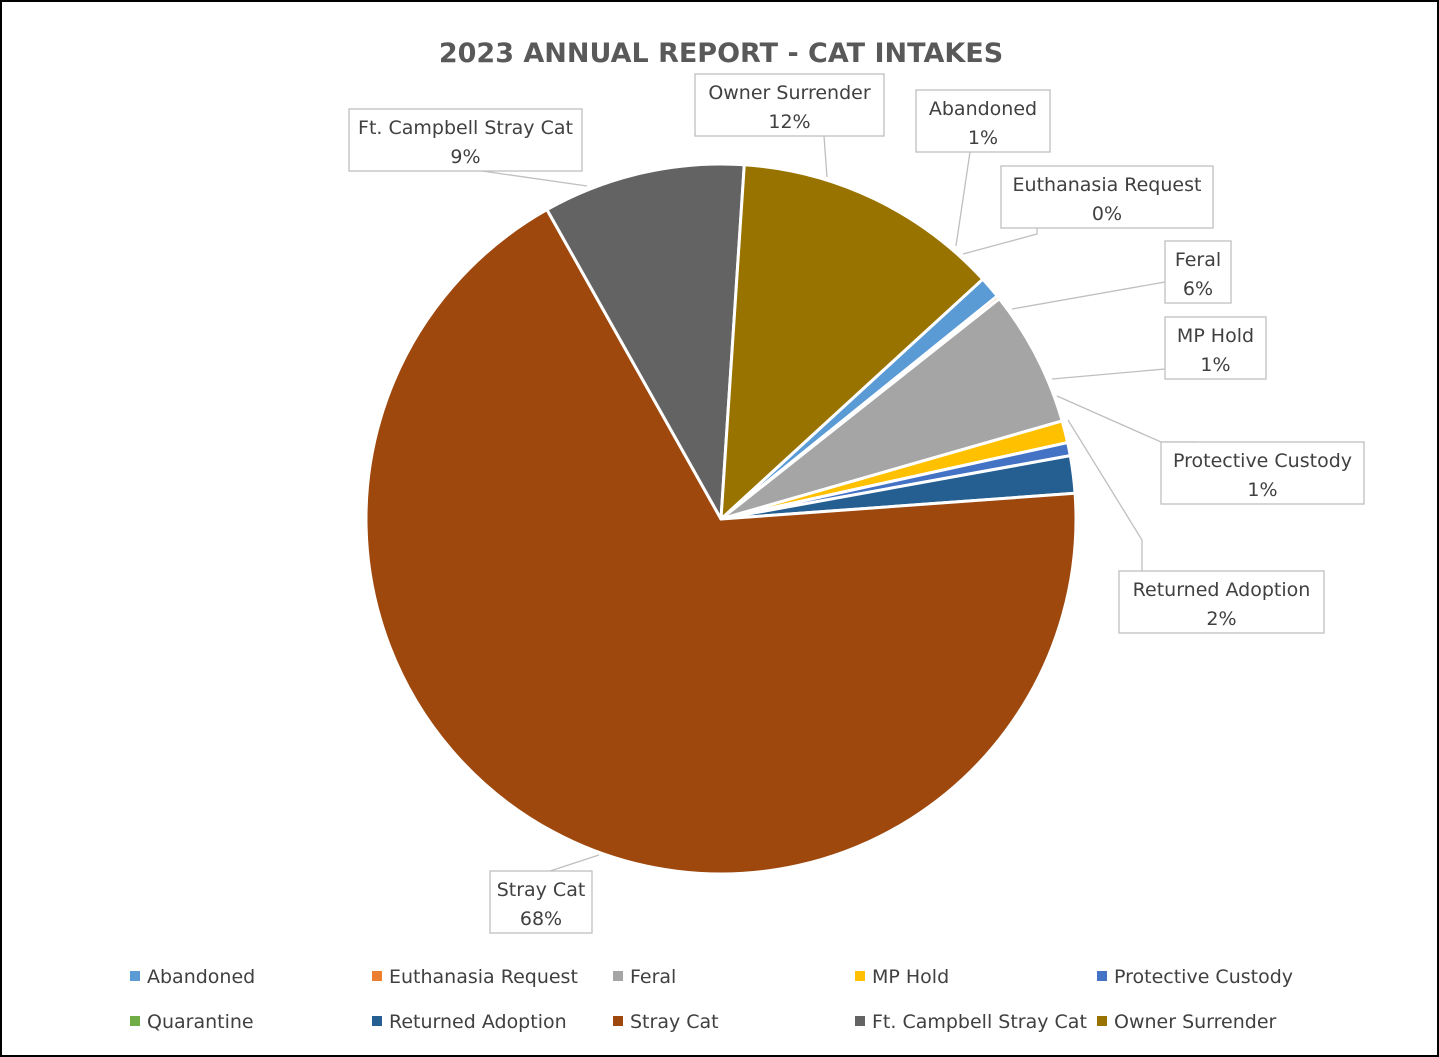 The image size is (1439, 1057). I want to click on legend-label: Ft. Campbell Stray Cat, so click(979, 1022).